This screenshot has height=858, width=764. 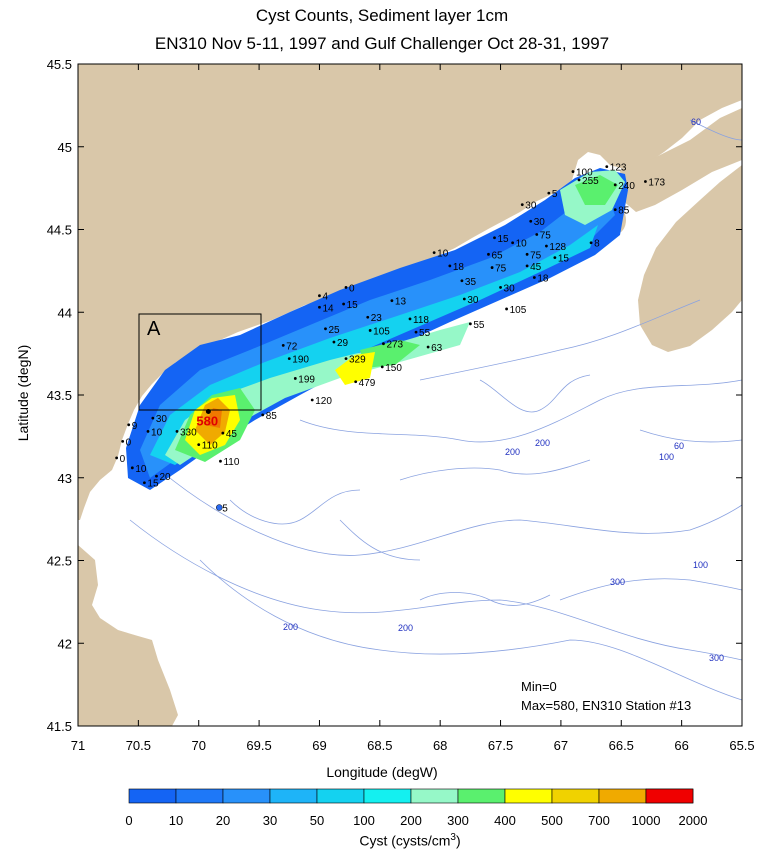 I want to click on x-tick-label: 66.5, so click(x=621, y=745).